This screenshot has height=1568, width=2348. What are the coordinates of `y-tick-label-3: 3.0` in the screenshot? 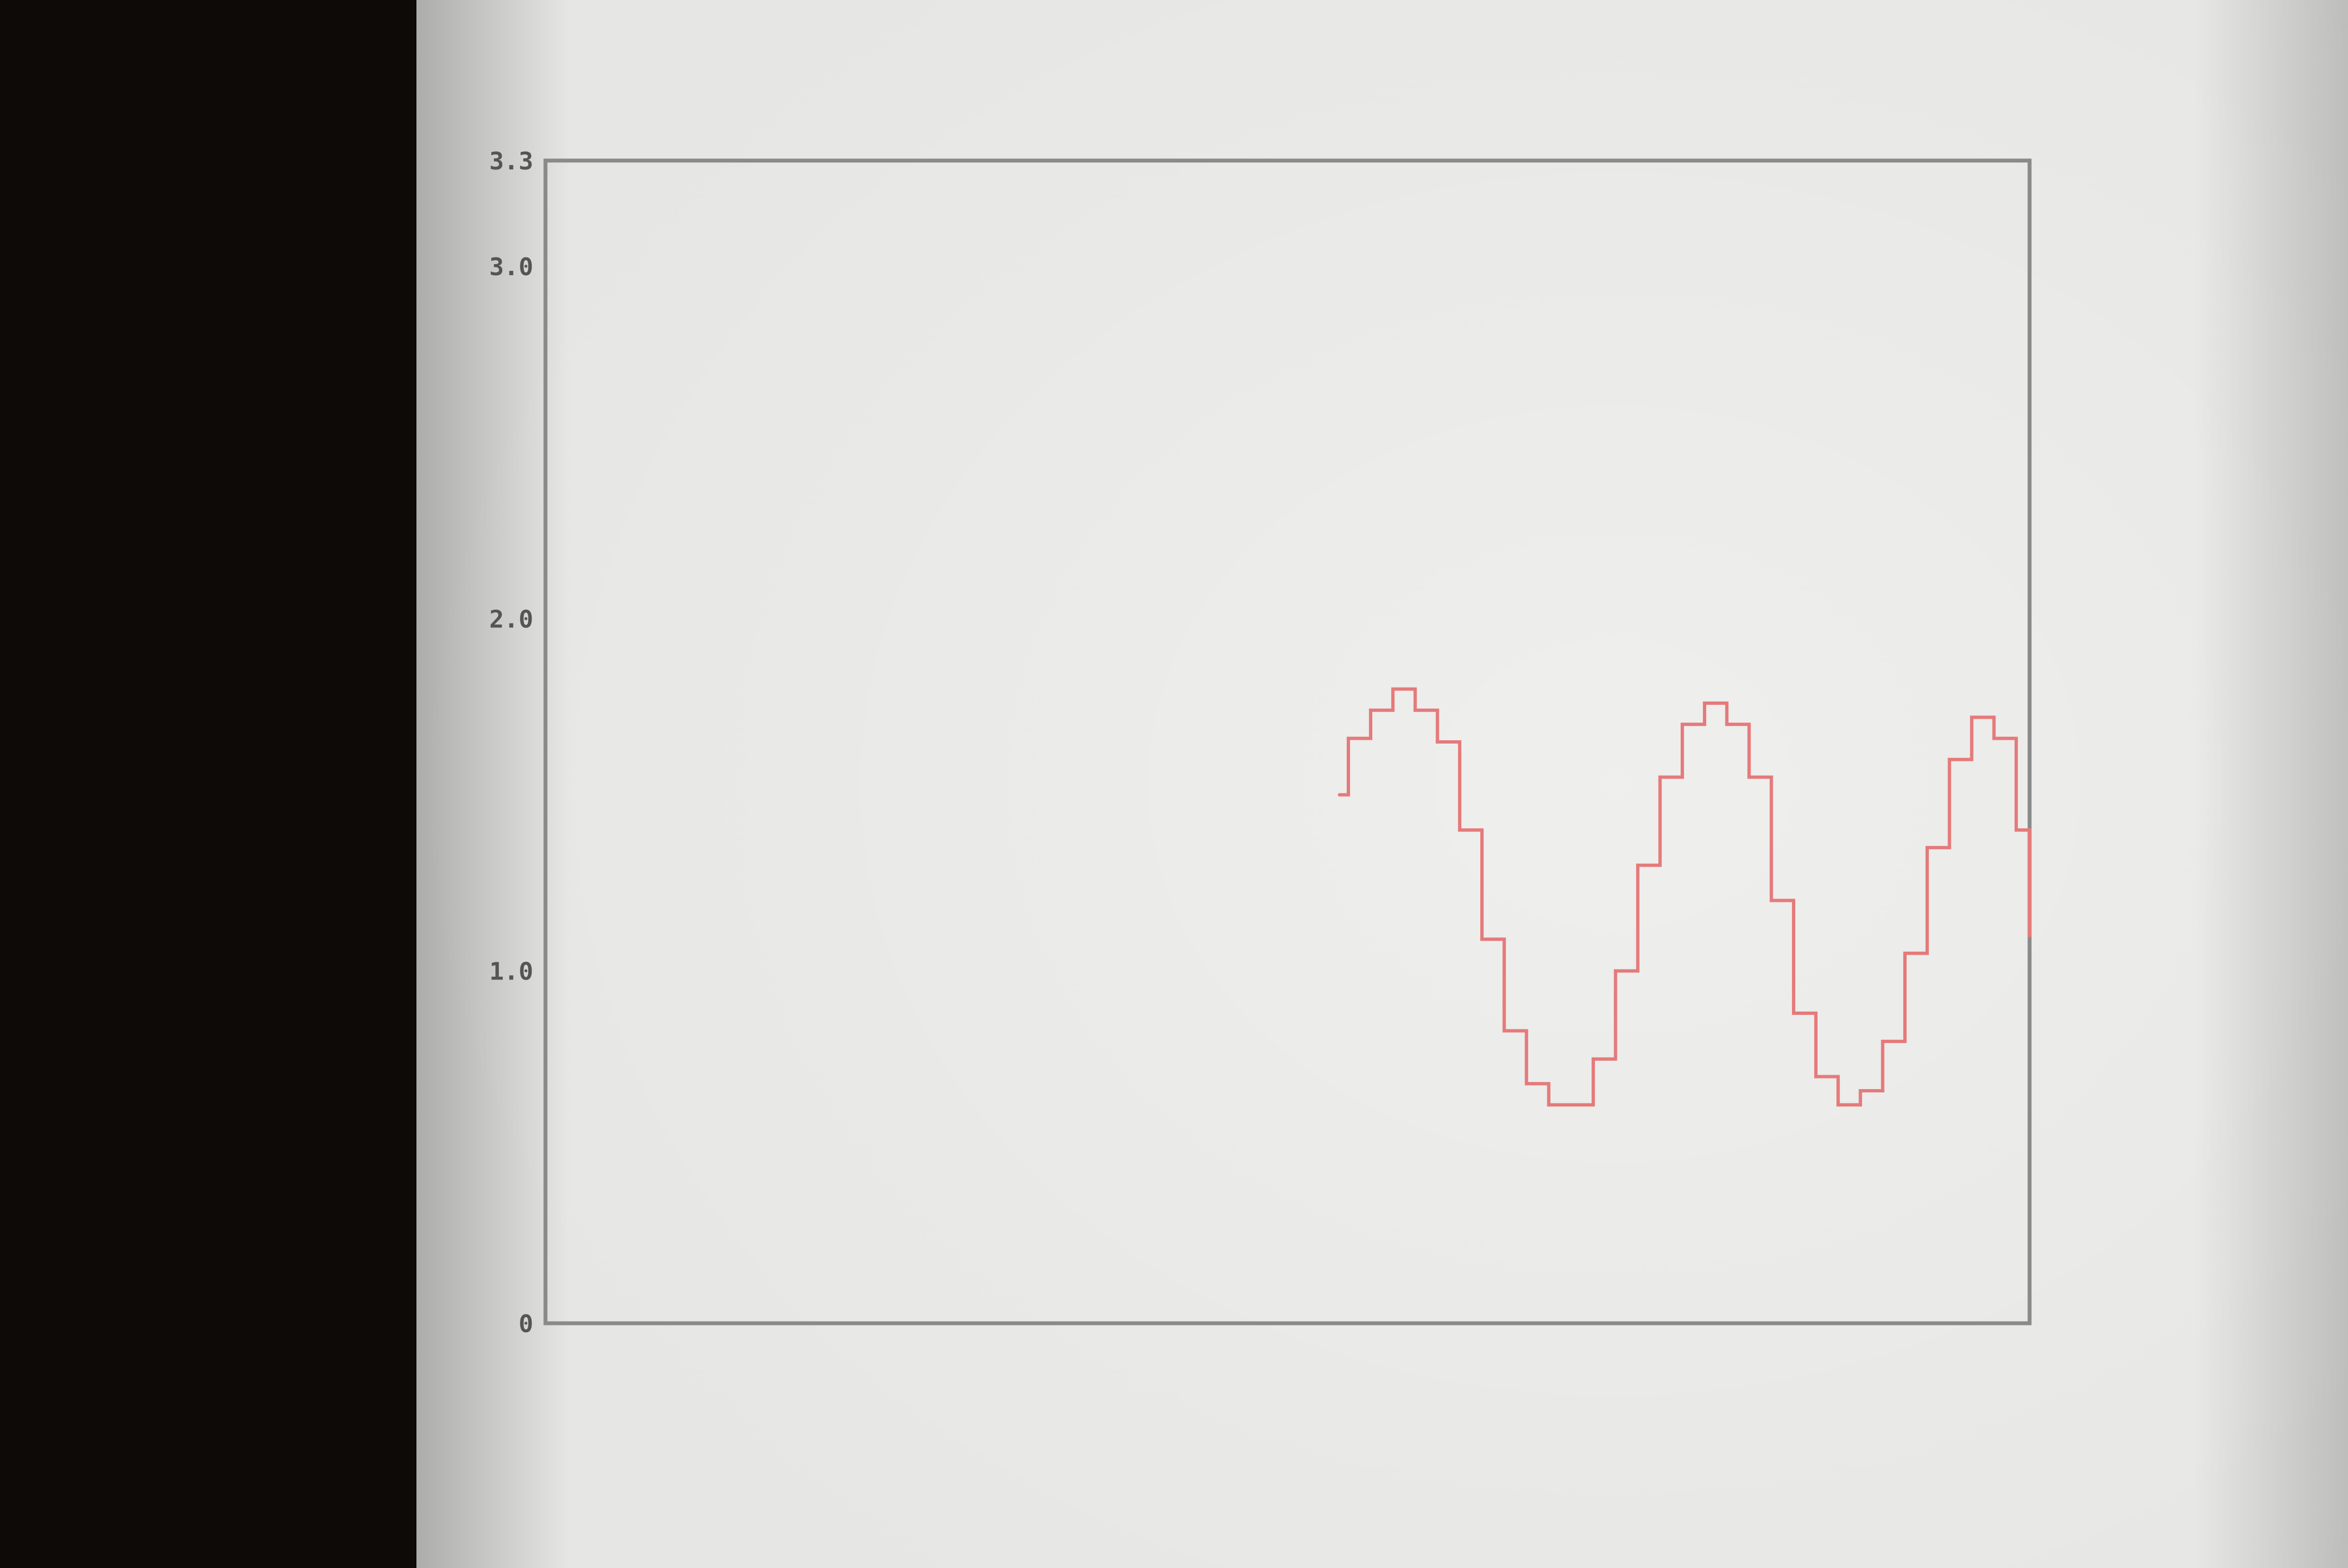 It's located at (512, 267).